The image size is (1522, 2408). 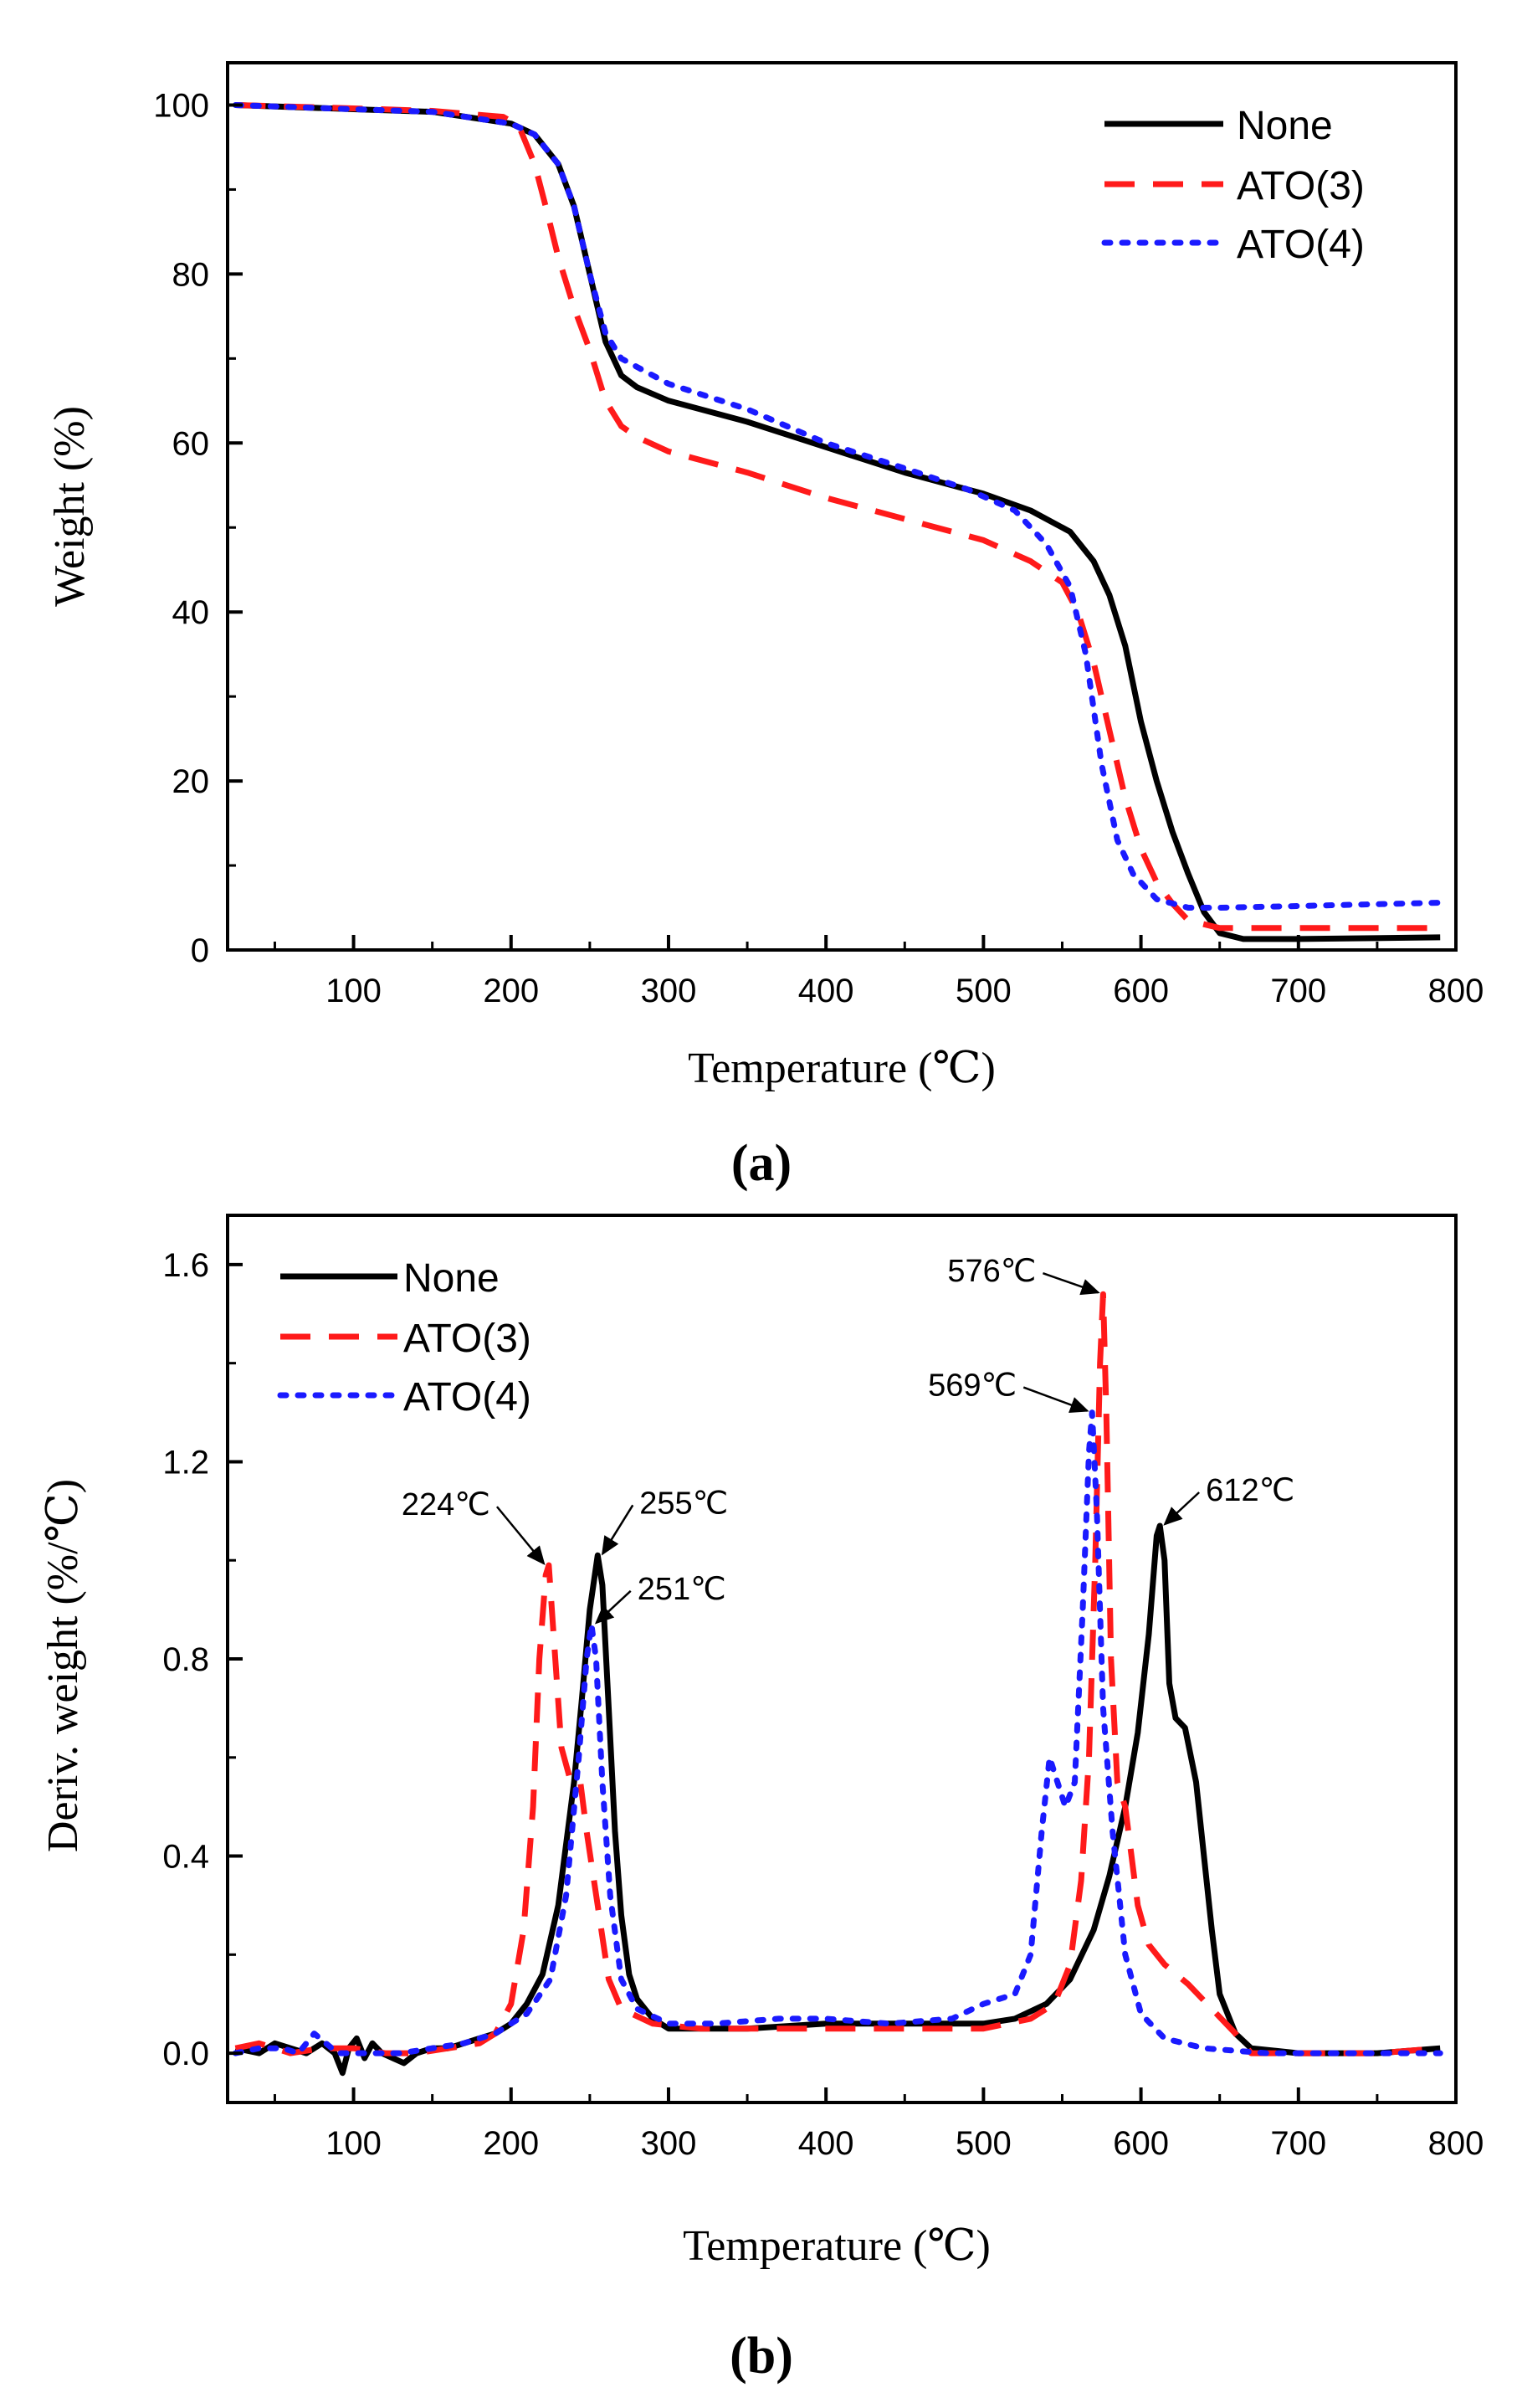 I want to click on panel-b-legend: None ATO(3) ATO(4), so click(x=404, y=1338).